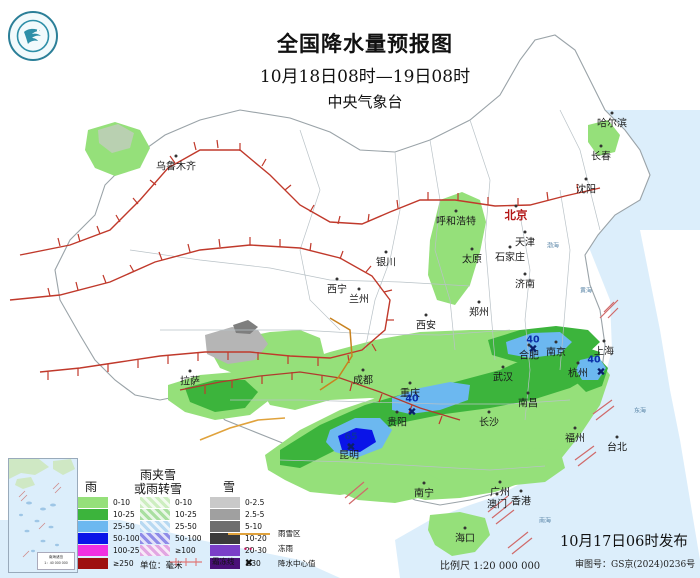 This screenshot has width=700, height=578. Describe the element at coordinates (228, 487) in the screenshot. I see `legend-heading-snow: 雪` at that location.